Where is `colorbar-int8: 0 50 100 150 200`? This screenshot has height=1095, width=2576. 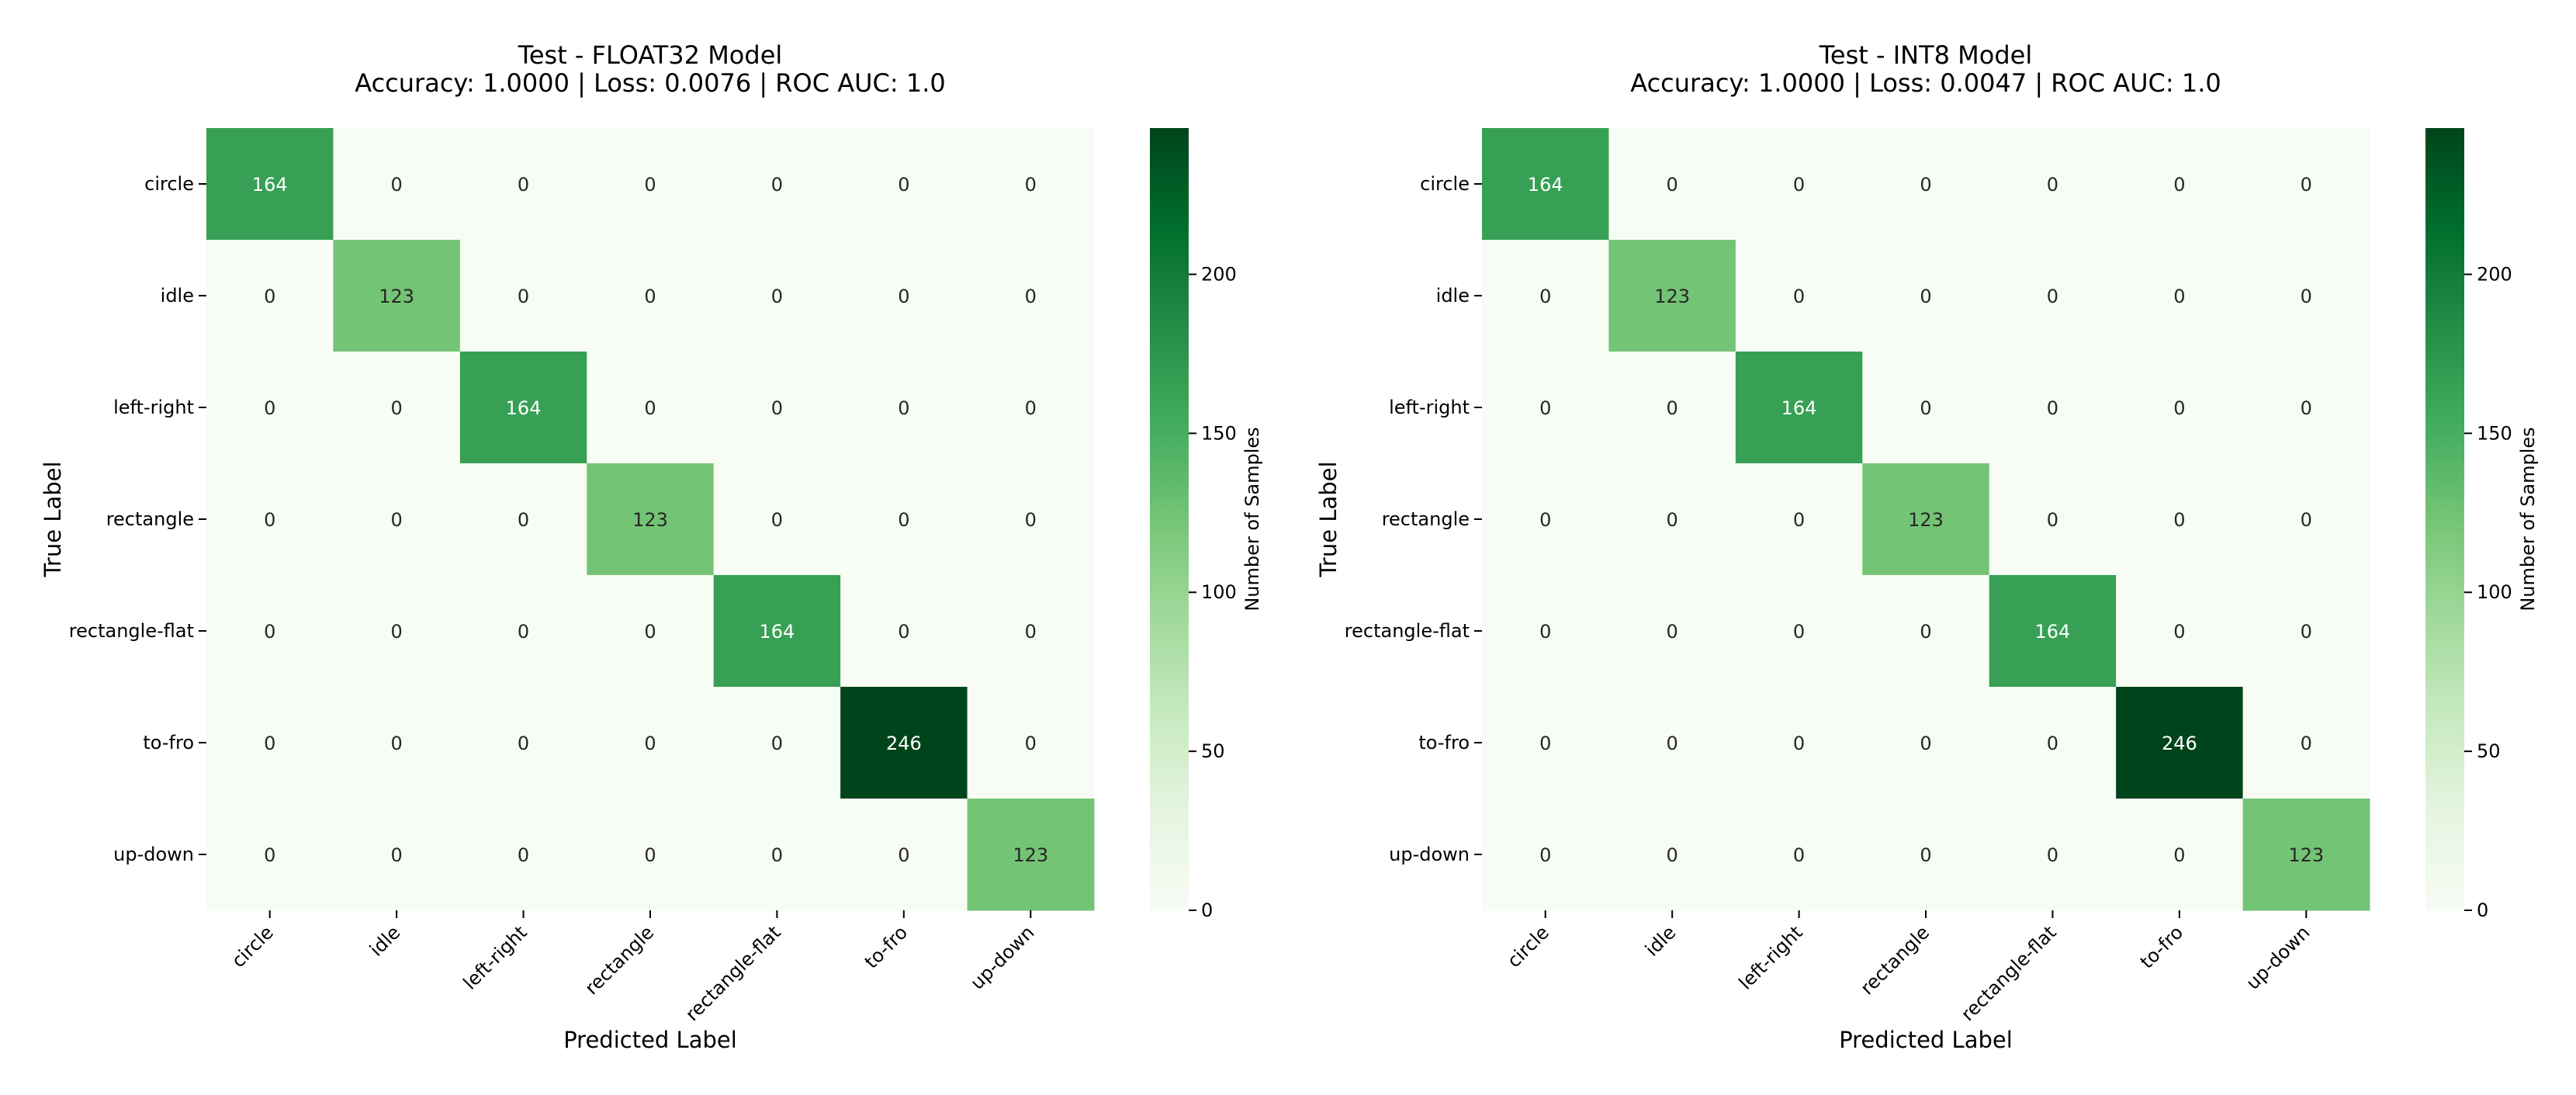
colorbar-int8: 0 50 100 150 200 is located at coordinates (2468, 524).